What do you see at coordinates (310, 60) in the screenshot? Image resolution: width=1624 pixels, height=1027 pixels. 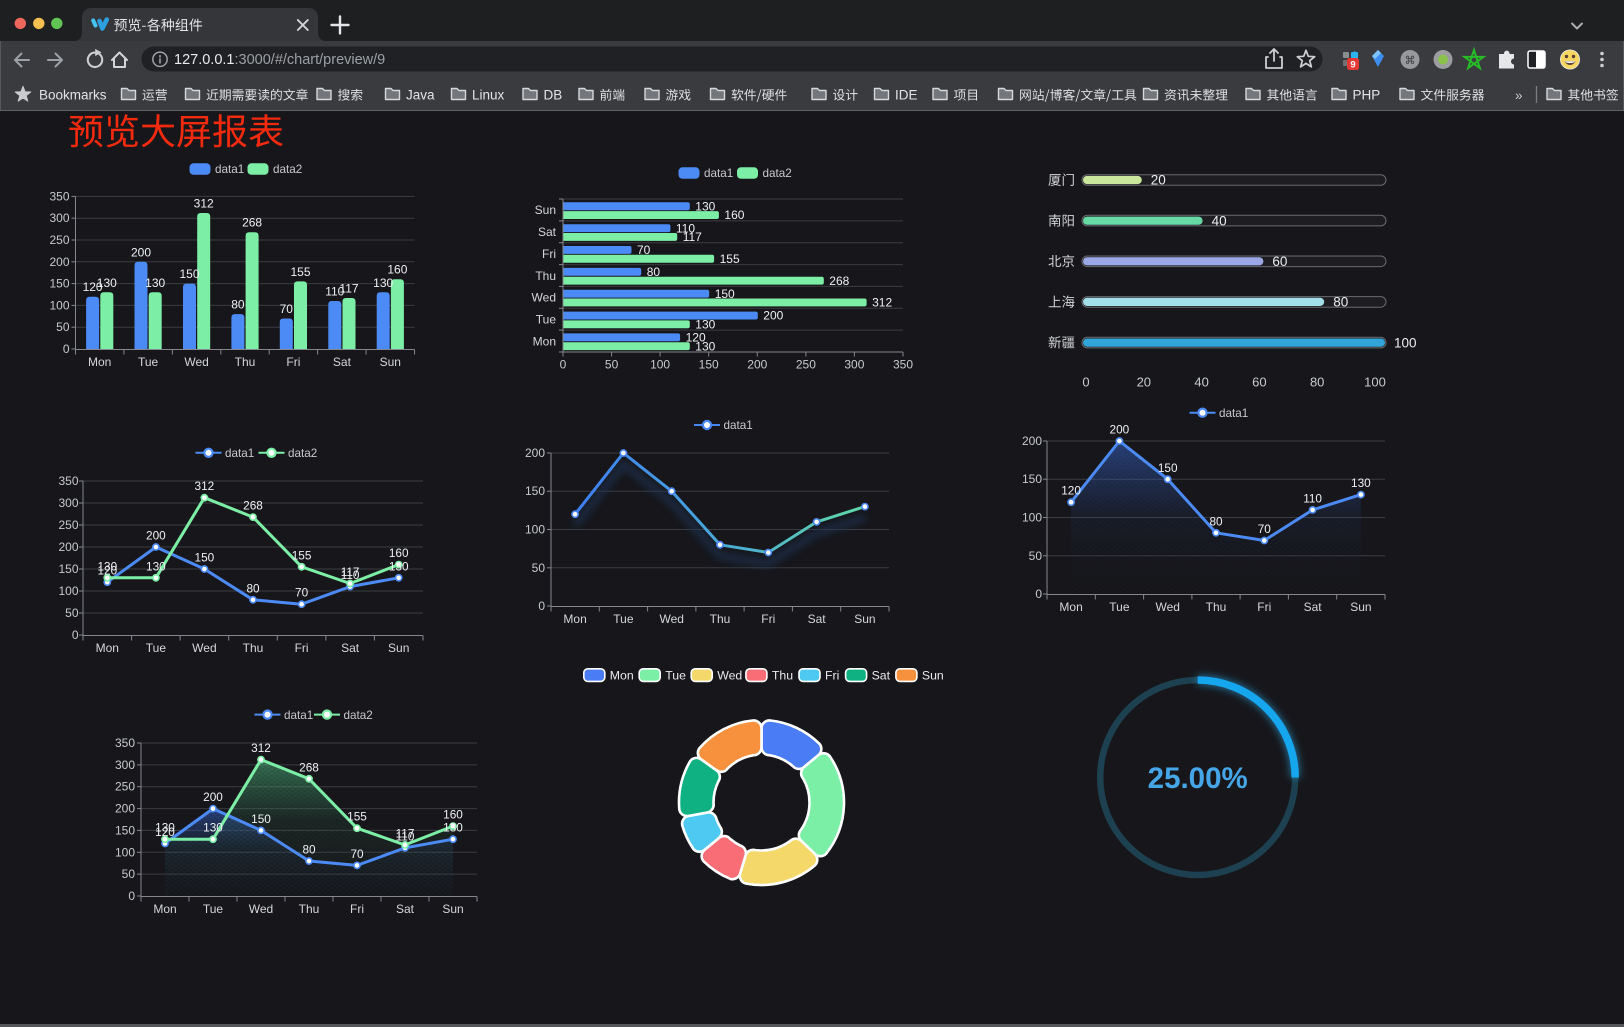 I see `svg-text: :3000/#/chart/preview/9` at bounding box center [310, 60].